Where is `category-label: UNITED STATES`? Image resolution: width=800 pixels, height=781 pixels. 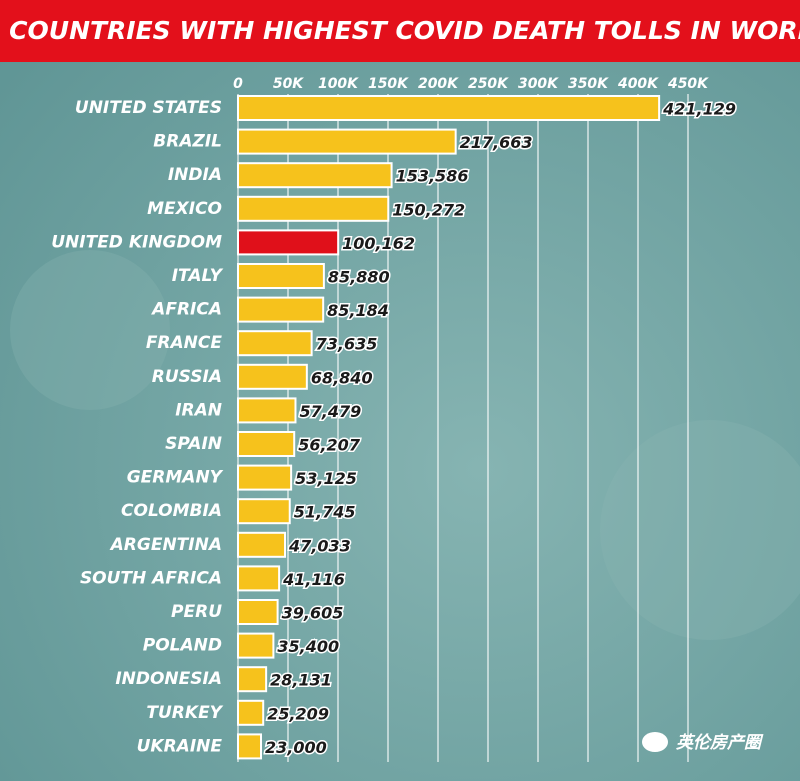
category-label: UNITED STATES is located at coordinates (148, 108).